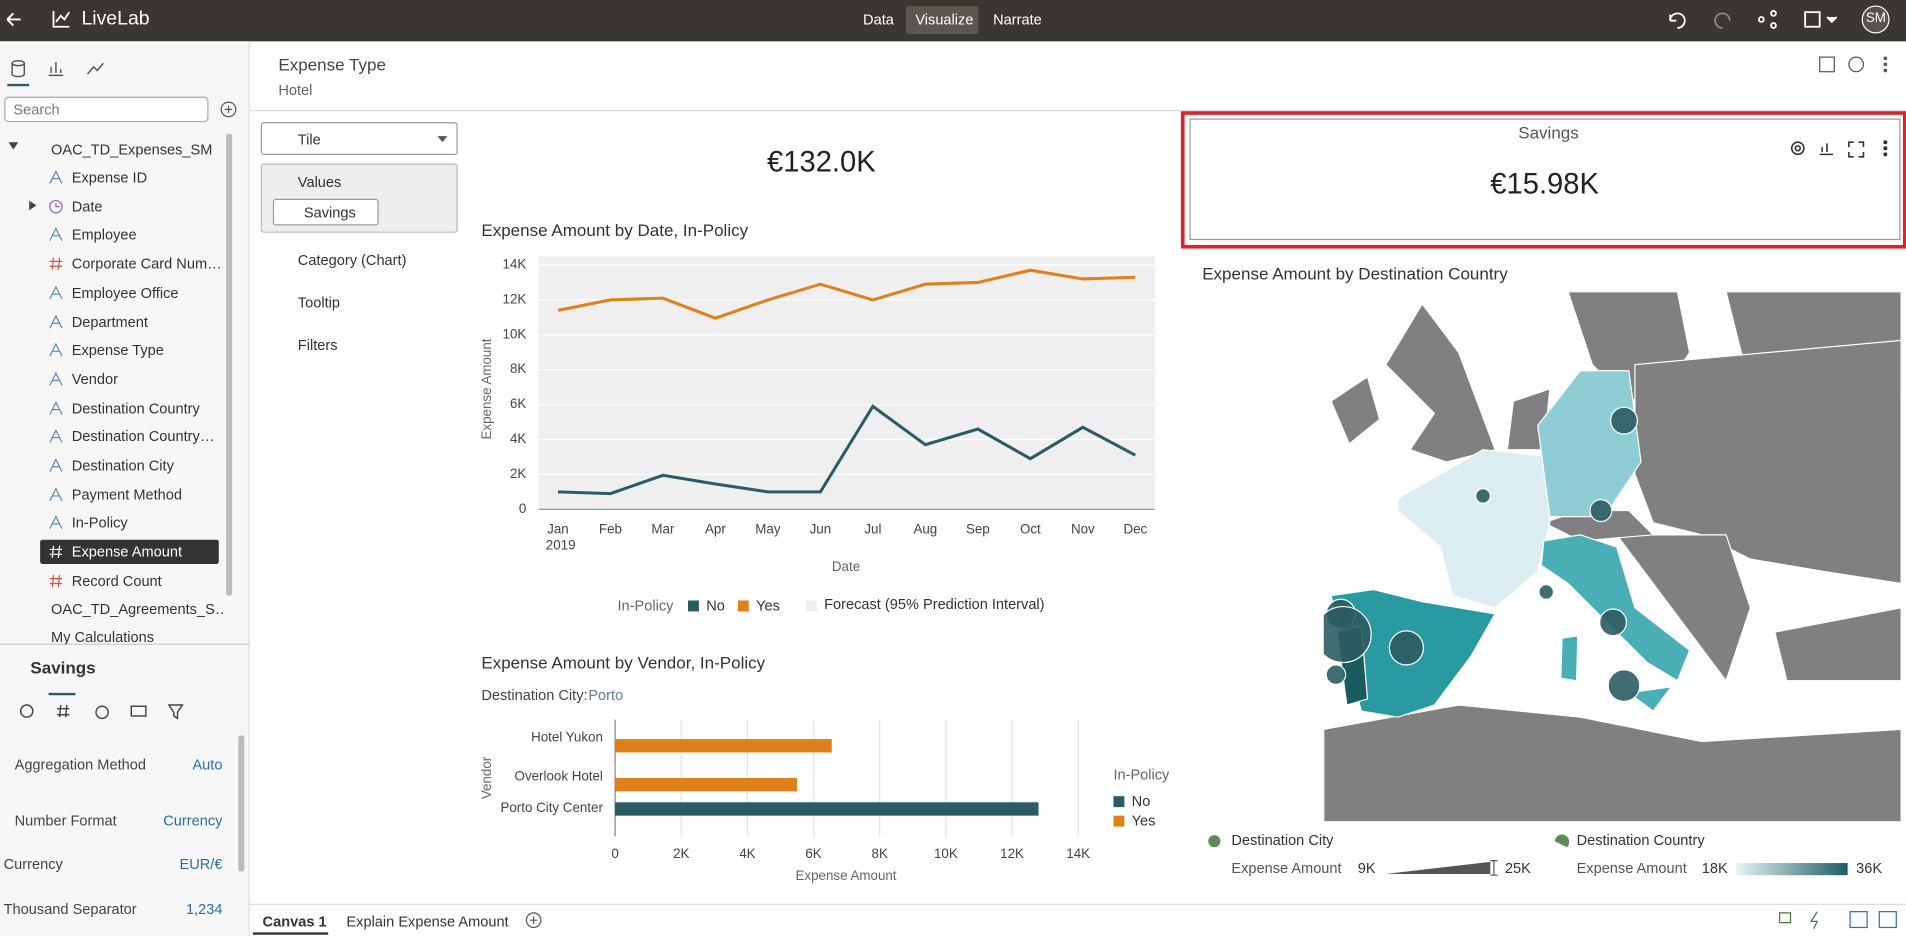 Image resolution: width=1906 pixels, height=936 pixels. I want to click on values-item: Savings, so click(329, 213).